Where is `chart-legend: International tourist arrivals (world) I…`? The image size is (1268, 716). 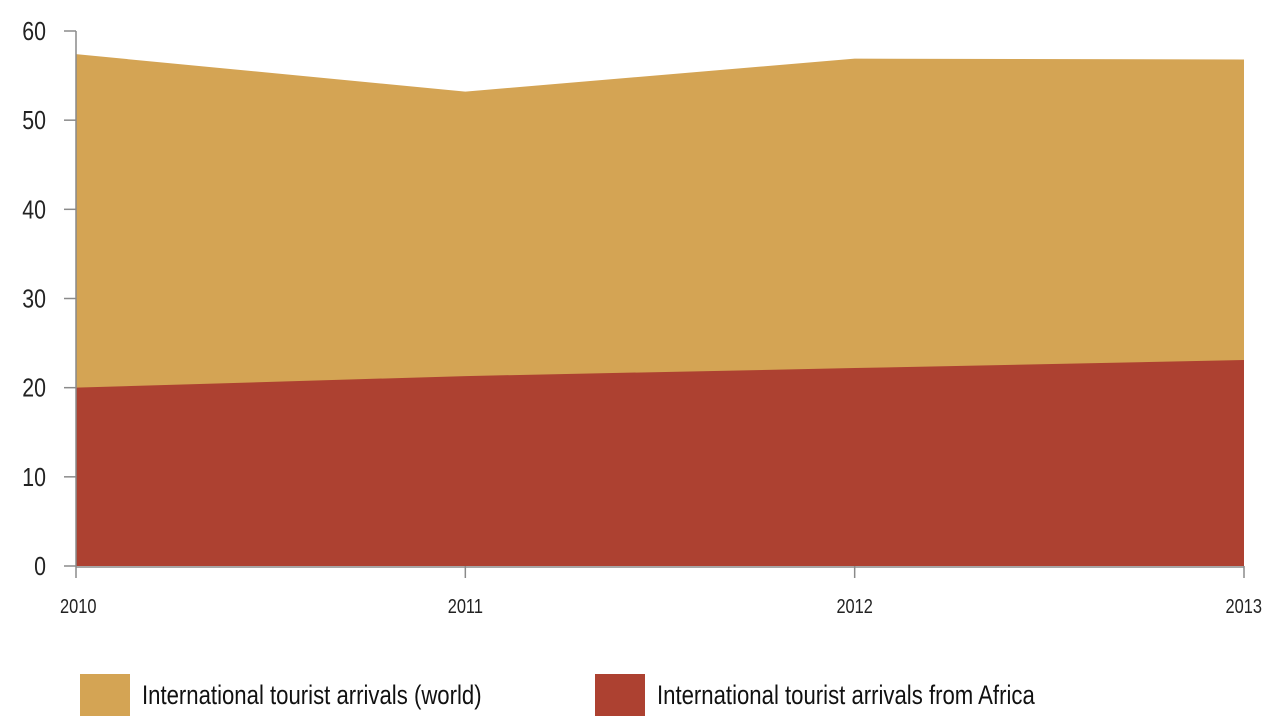 chart-legend: International tourist arrivals (world) I… is located at coordinates (634, 688).